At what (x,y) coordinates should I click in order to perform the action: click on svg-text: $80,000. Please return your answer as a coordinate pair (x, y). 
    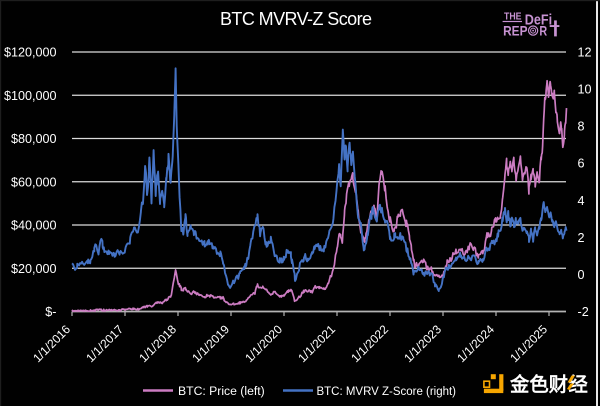
    Looking at the image, I should click on (34, 139).